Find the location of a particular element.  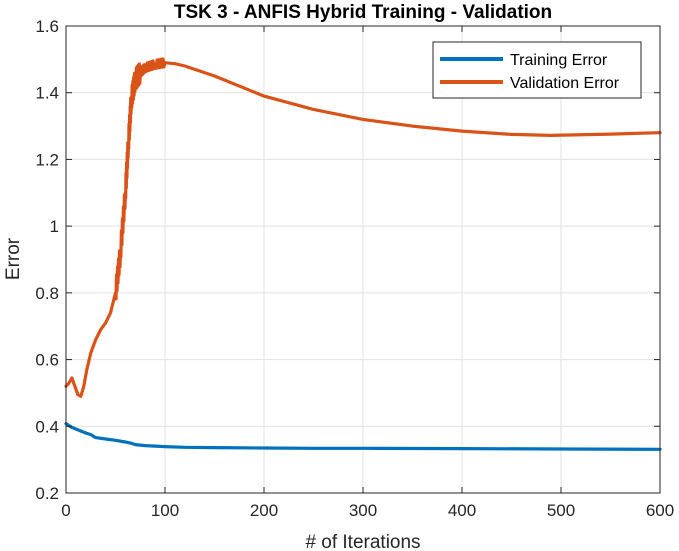

x-tick-label: 500 is located at coordinates (561, 510).